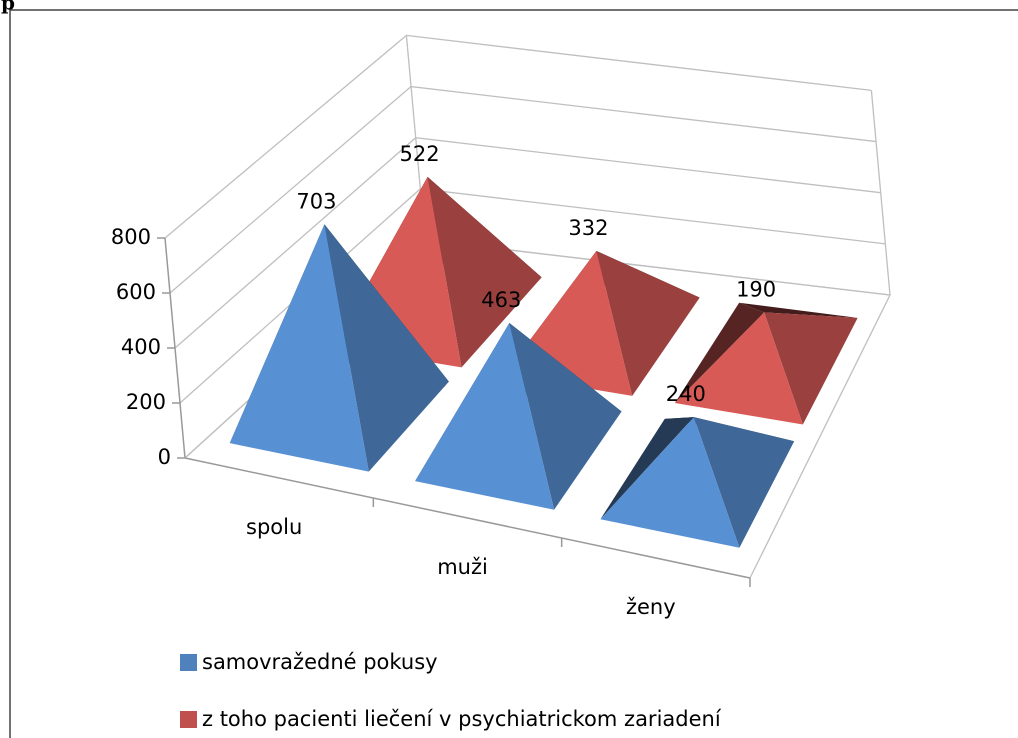 This screenshot has height=738, width=1018. Describe the element at coordinates (467, 518) in the screenshot. I see `x-axis` at that location.